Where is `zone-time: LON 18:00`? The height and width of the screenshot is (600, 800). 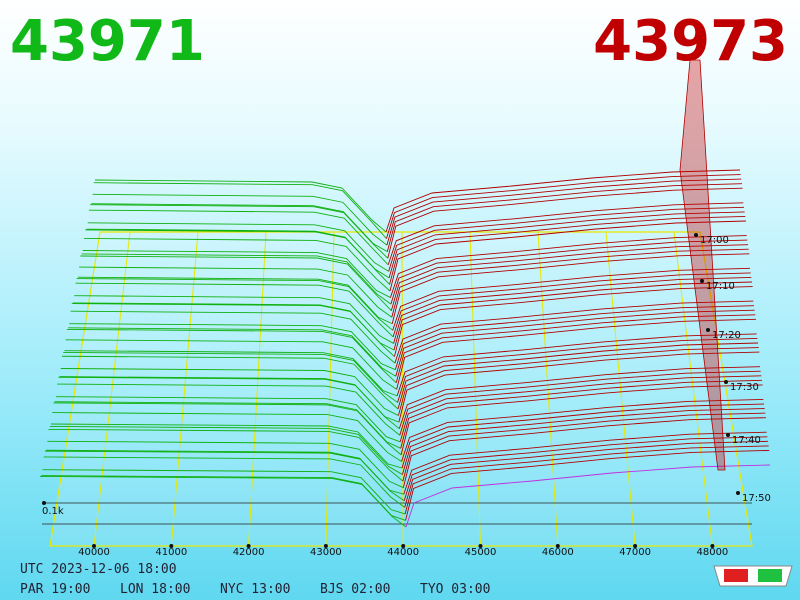
zone-time: LON 18:00 is located at coordinates (155, 589).